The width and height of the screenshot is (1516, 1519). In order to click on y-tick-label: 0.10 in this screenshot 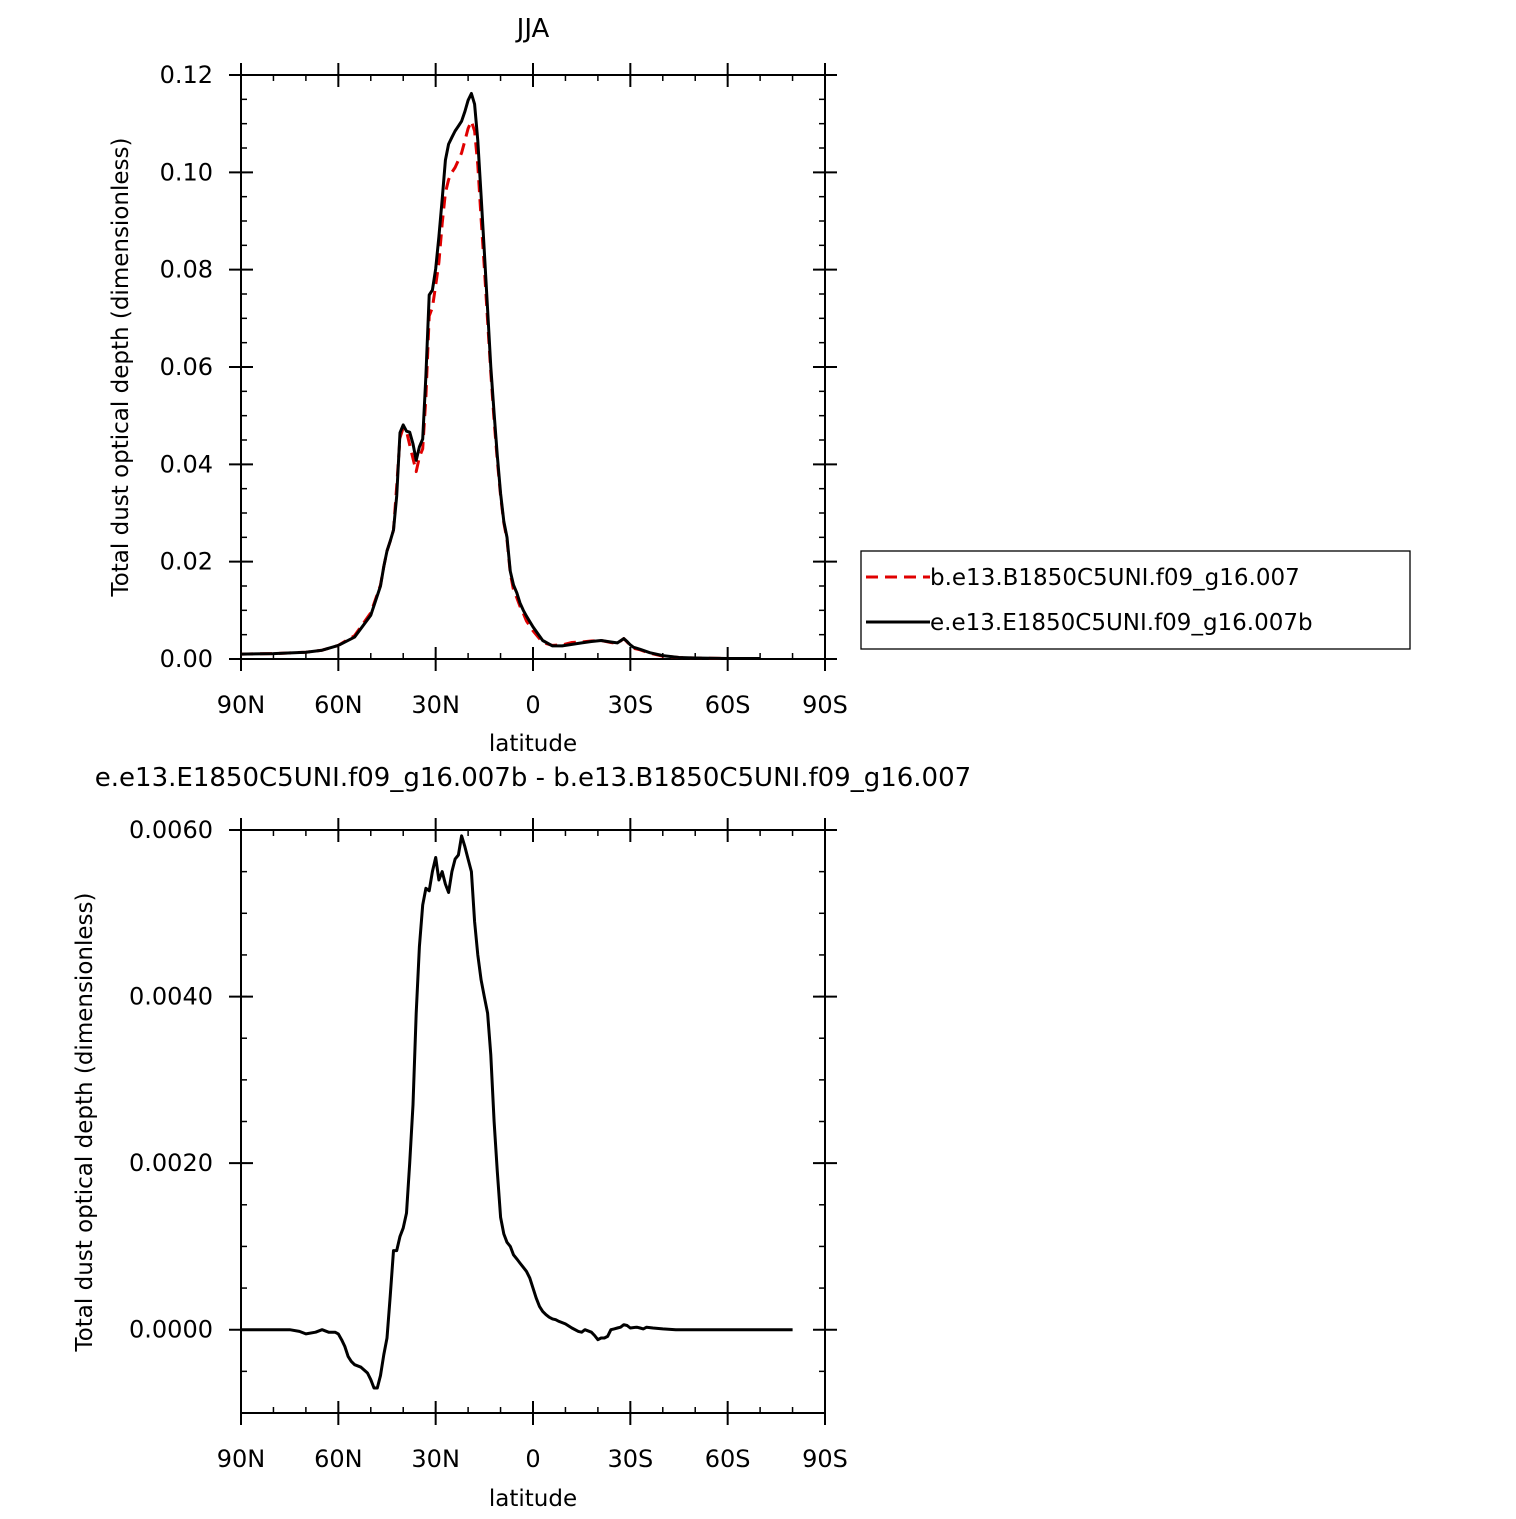, I will do `click(186, 172)`.